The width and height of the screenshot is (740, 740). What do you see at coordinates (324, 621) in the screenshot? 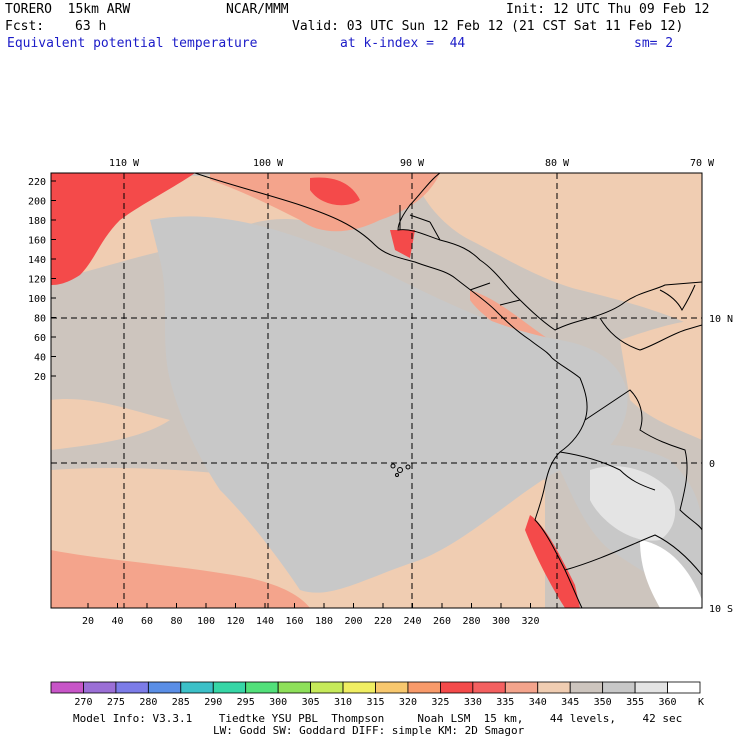
I see `x-tick-label: 180` at bounding box center [324, 621].